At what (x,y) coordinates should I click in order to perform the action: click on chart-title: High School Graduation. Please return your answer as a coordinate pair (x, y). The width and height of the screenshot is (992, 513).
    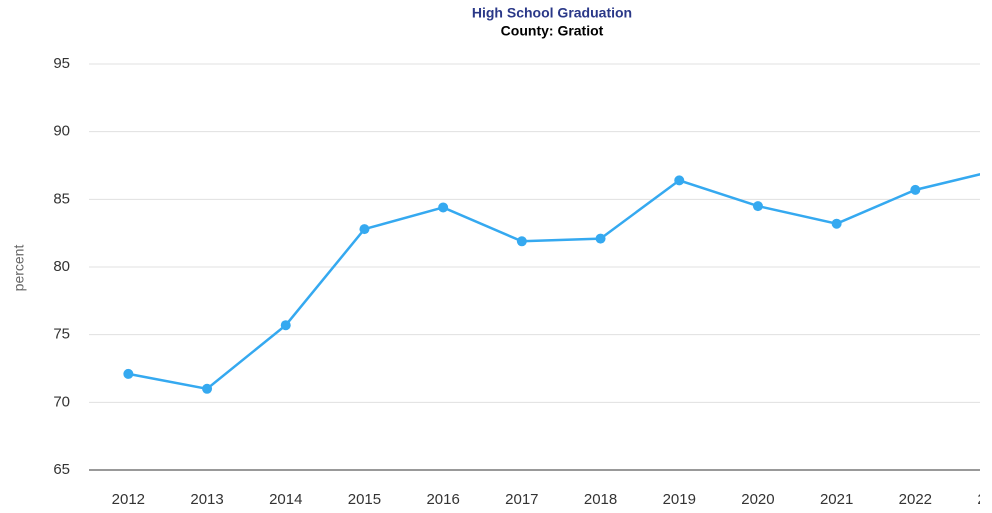
    Looking at the image, I should click on (552, 13).